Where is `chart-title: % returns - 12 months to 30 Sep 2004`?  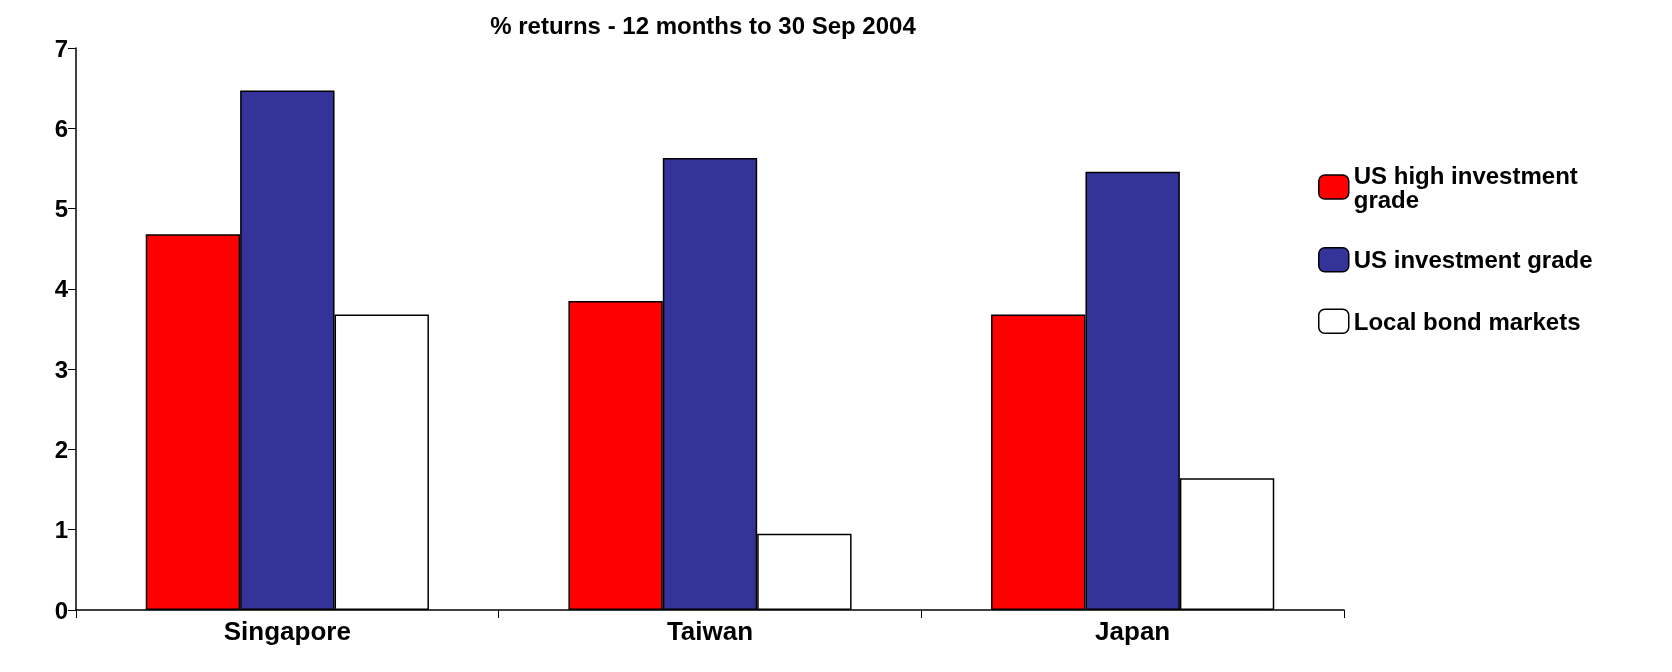
chart-title: % returns - 12 months to 30 Sep 2004 is located at coordinates (703, 25).